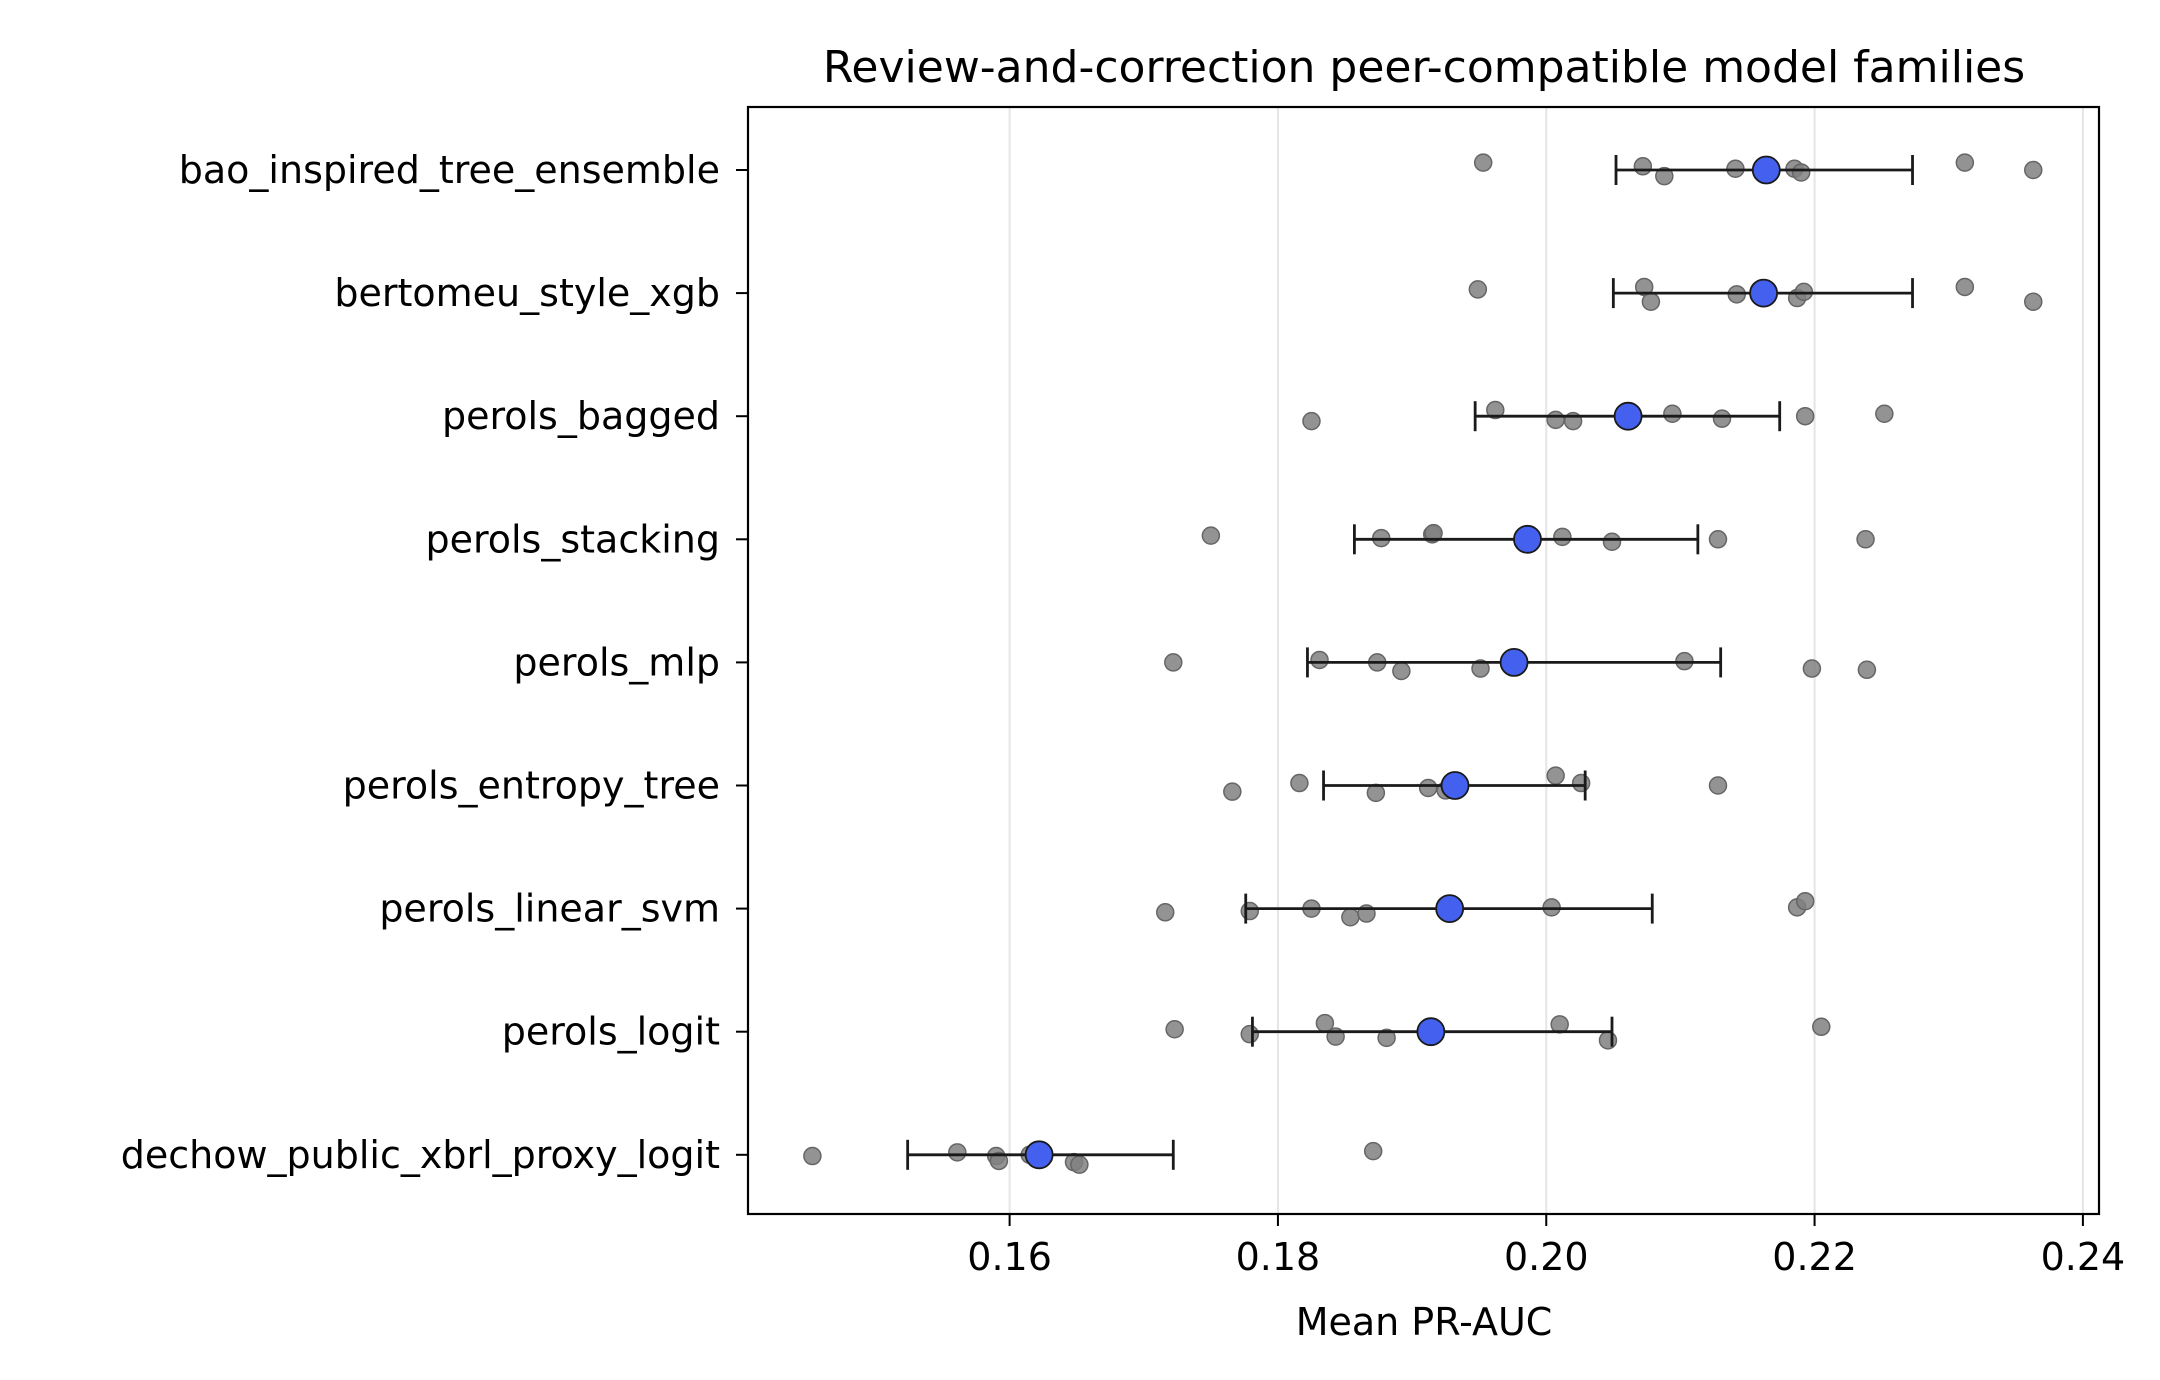  What do you see at coordinates (531, 786) in the screenshot?
I see `category-label: perols_entropy_tree` at bounding box center [531, 786].